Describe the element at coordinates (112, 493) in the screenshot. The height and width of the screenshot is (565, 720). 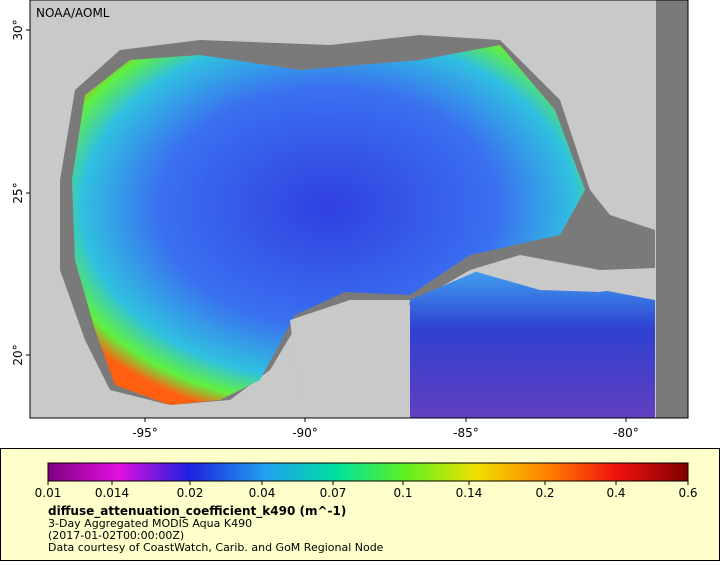
I see `colorbar-tick-label: 0.014` at that location.